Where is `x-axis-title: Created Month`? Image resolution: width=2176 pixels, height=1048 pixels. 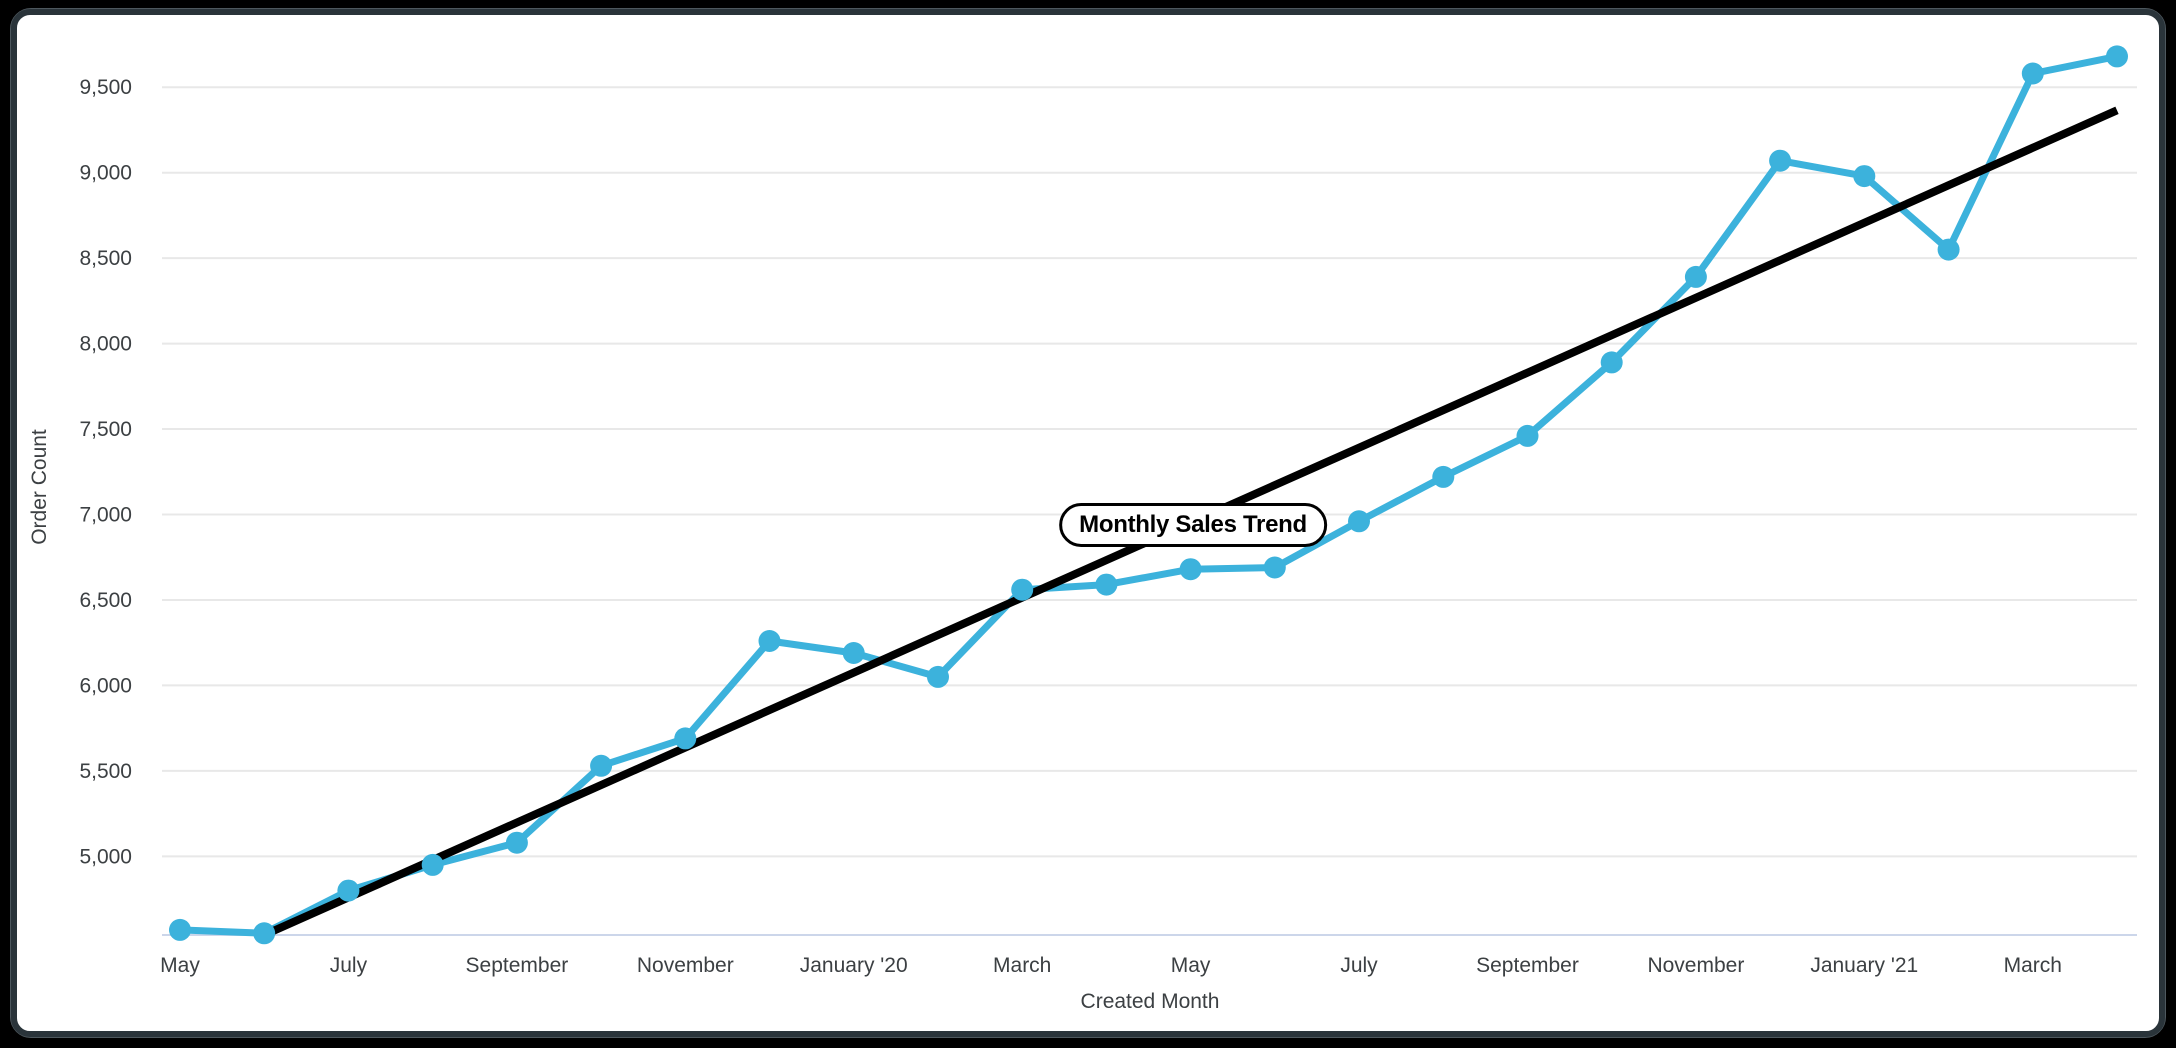 x-axis-title: Created Month is located at coordinates (1150, 1001).